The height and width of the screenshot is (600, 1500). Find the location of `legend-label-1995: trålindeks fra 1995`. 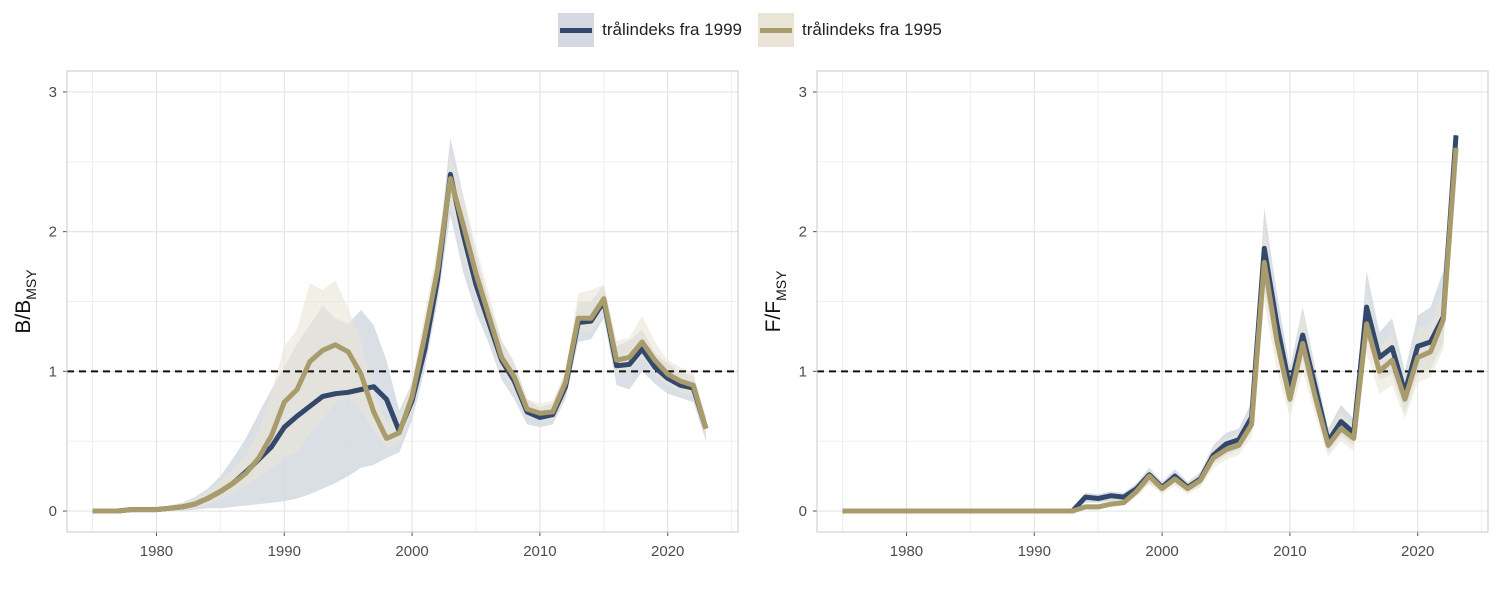

legend-label-1995: trålindeks fra 1995 is located at coordinates (872, 29).